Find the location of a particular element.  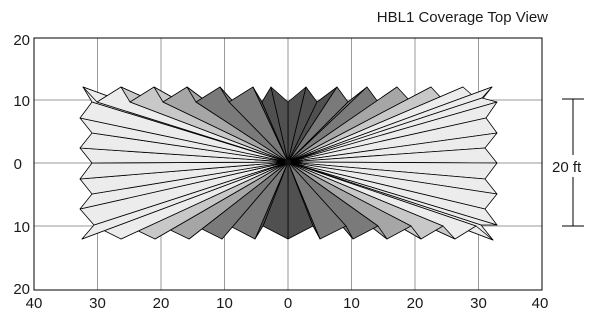

x-tick-label: 0 is located at coordinates (288, 303).